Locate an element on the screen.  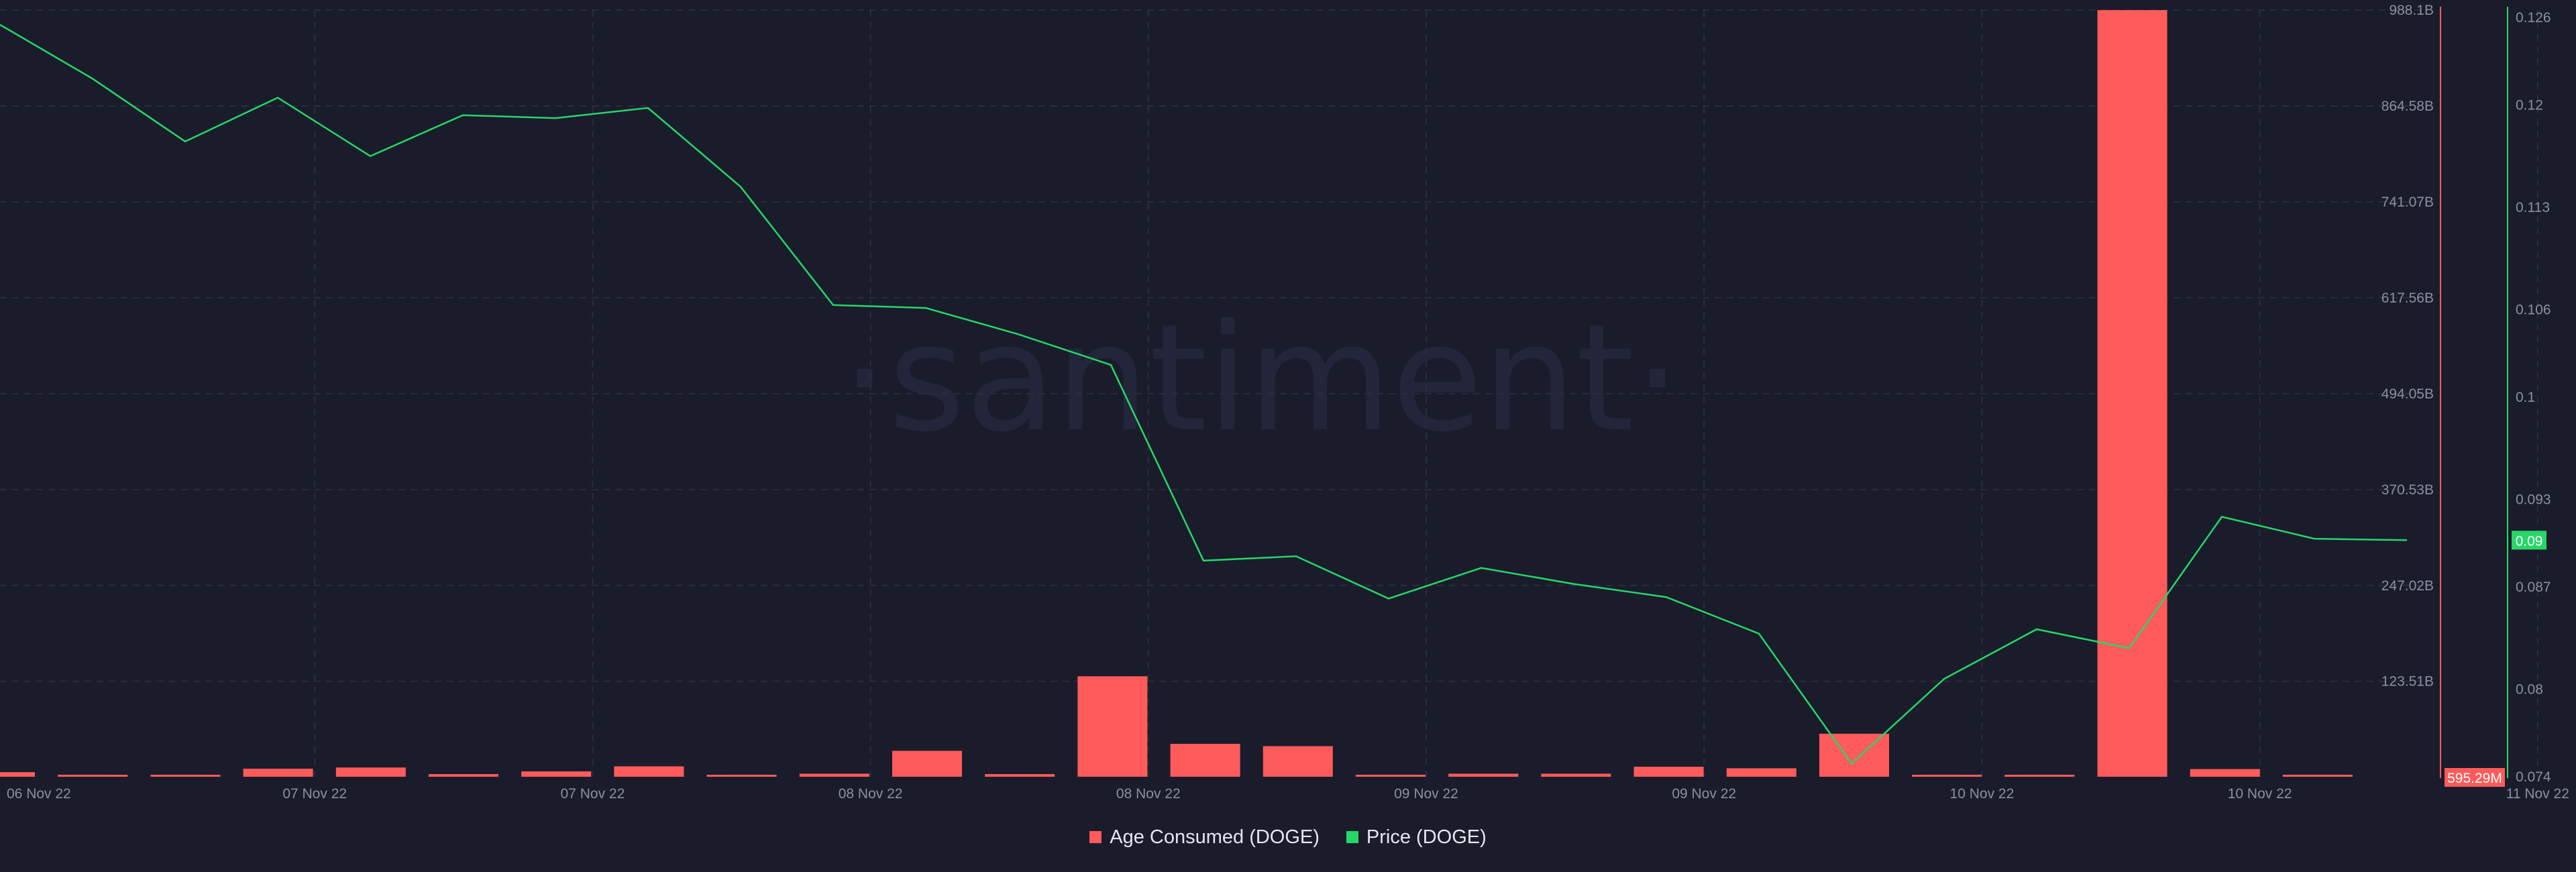
price-last-badge-label: 0.09 is located at coordinates (2529, 541).